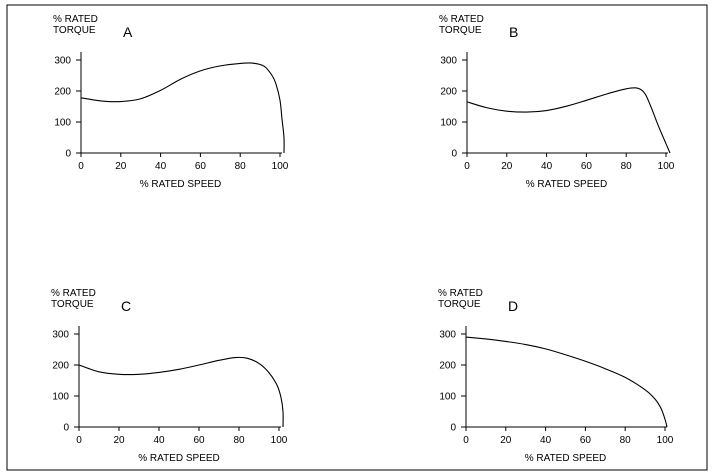 This screenshot has width=715, height=475. Describe the element at coordinates (68, 154) in the screenshot. I see `chart-a-ytick-label: 0` at that location.